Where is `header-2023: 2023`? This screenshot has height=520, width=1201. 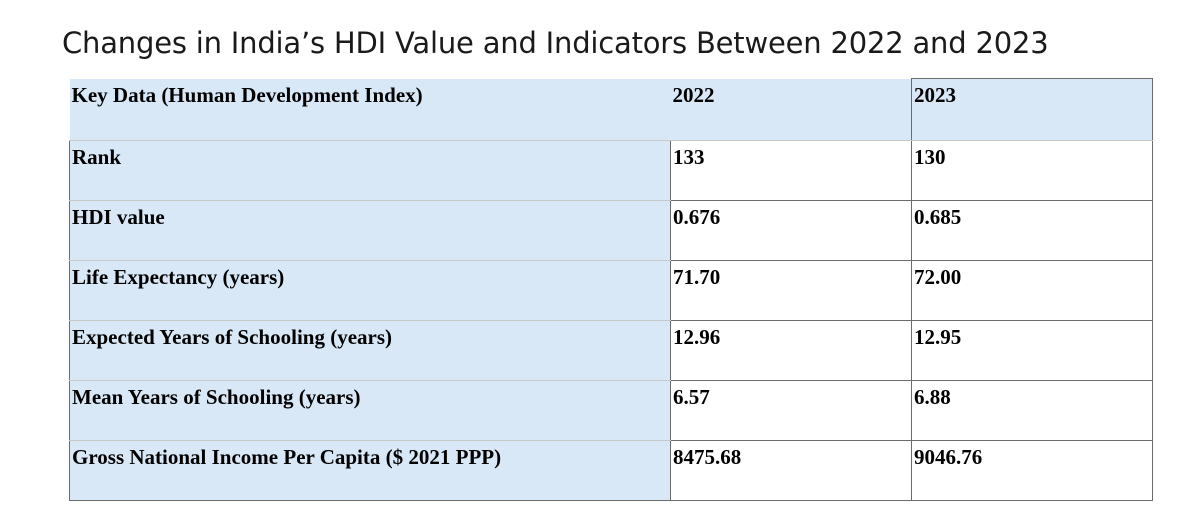 header-2023: 2023 is located at coordinates (1032, 109).